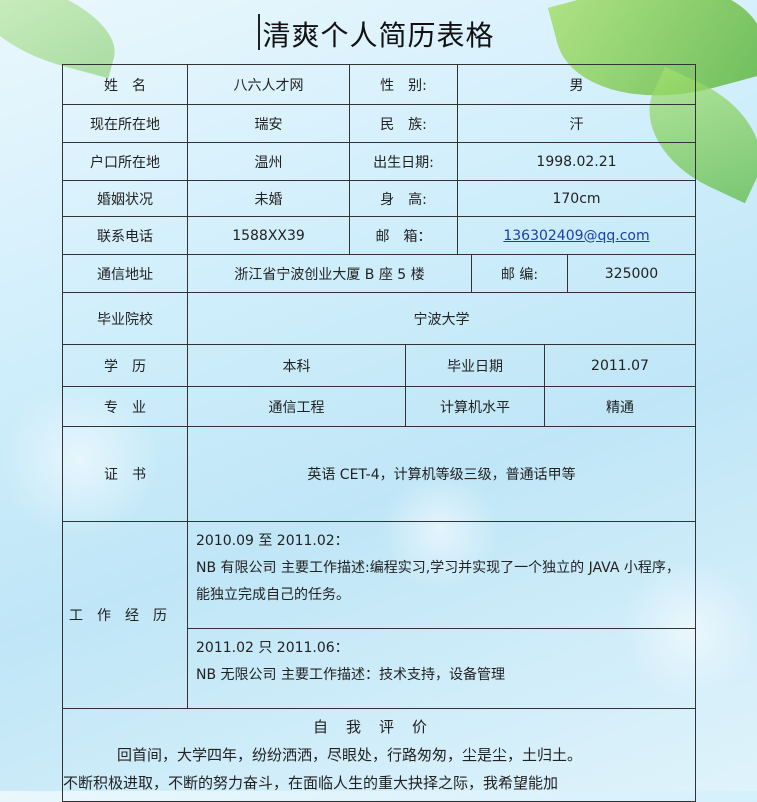 The image size is (757, 802). I want to click on text-cursor, so click(259, 32).